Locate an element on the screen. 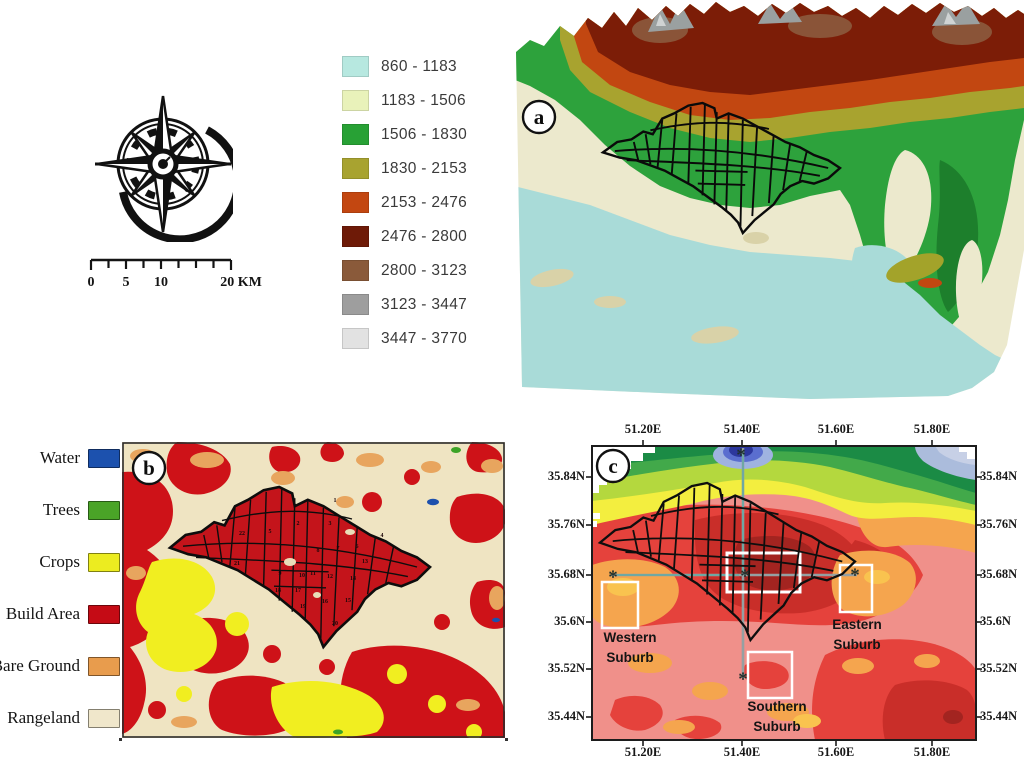 This screenshot has width=1024, height=765. landuse-legend-item: Build Area is located at coordinates (63, 614).